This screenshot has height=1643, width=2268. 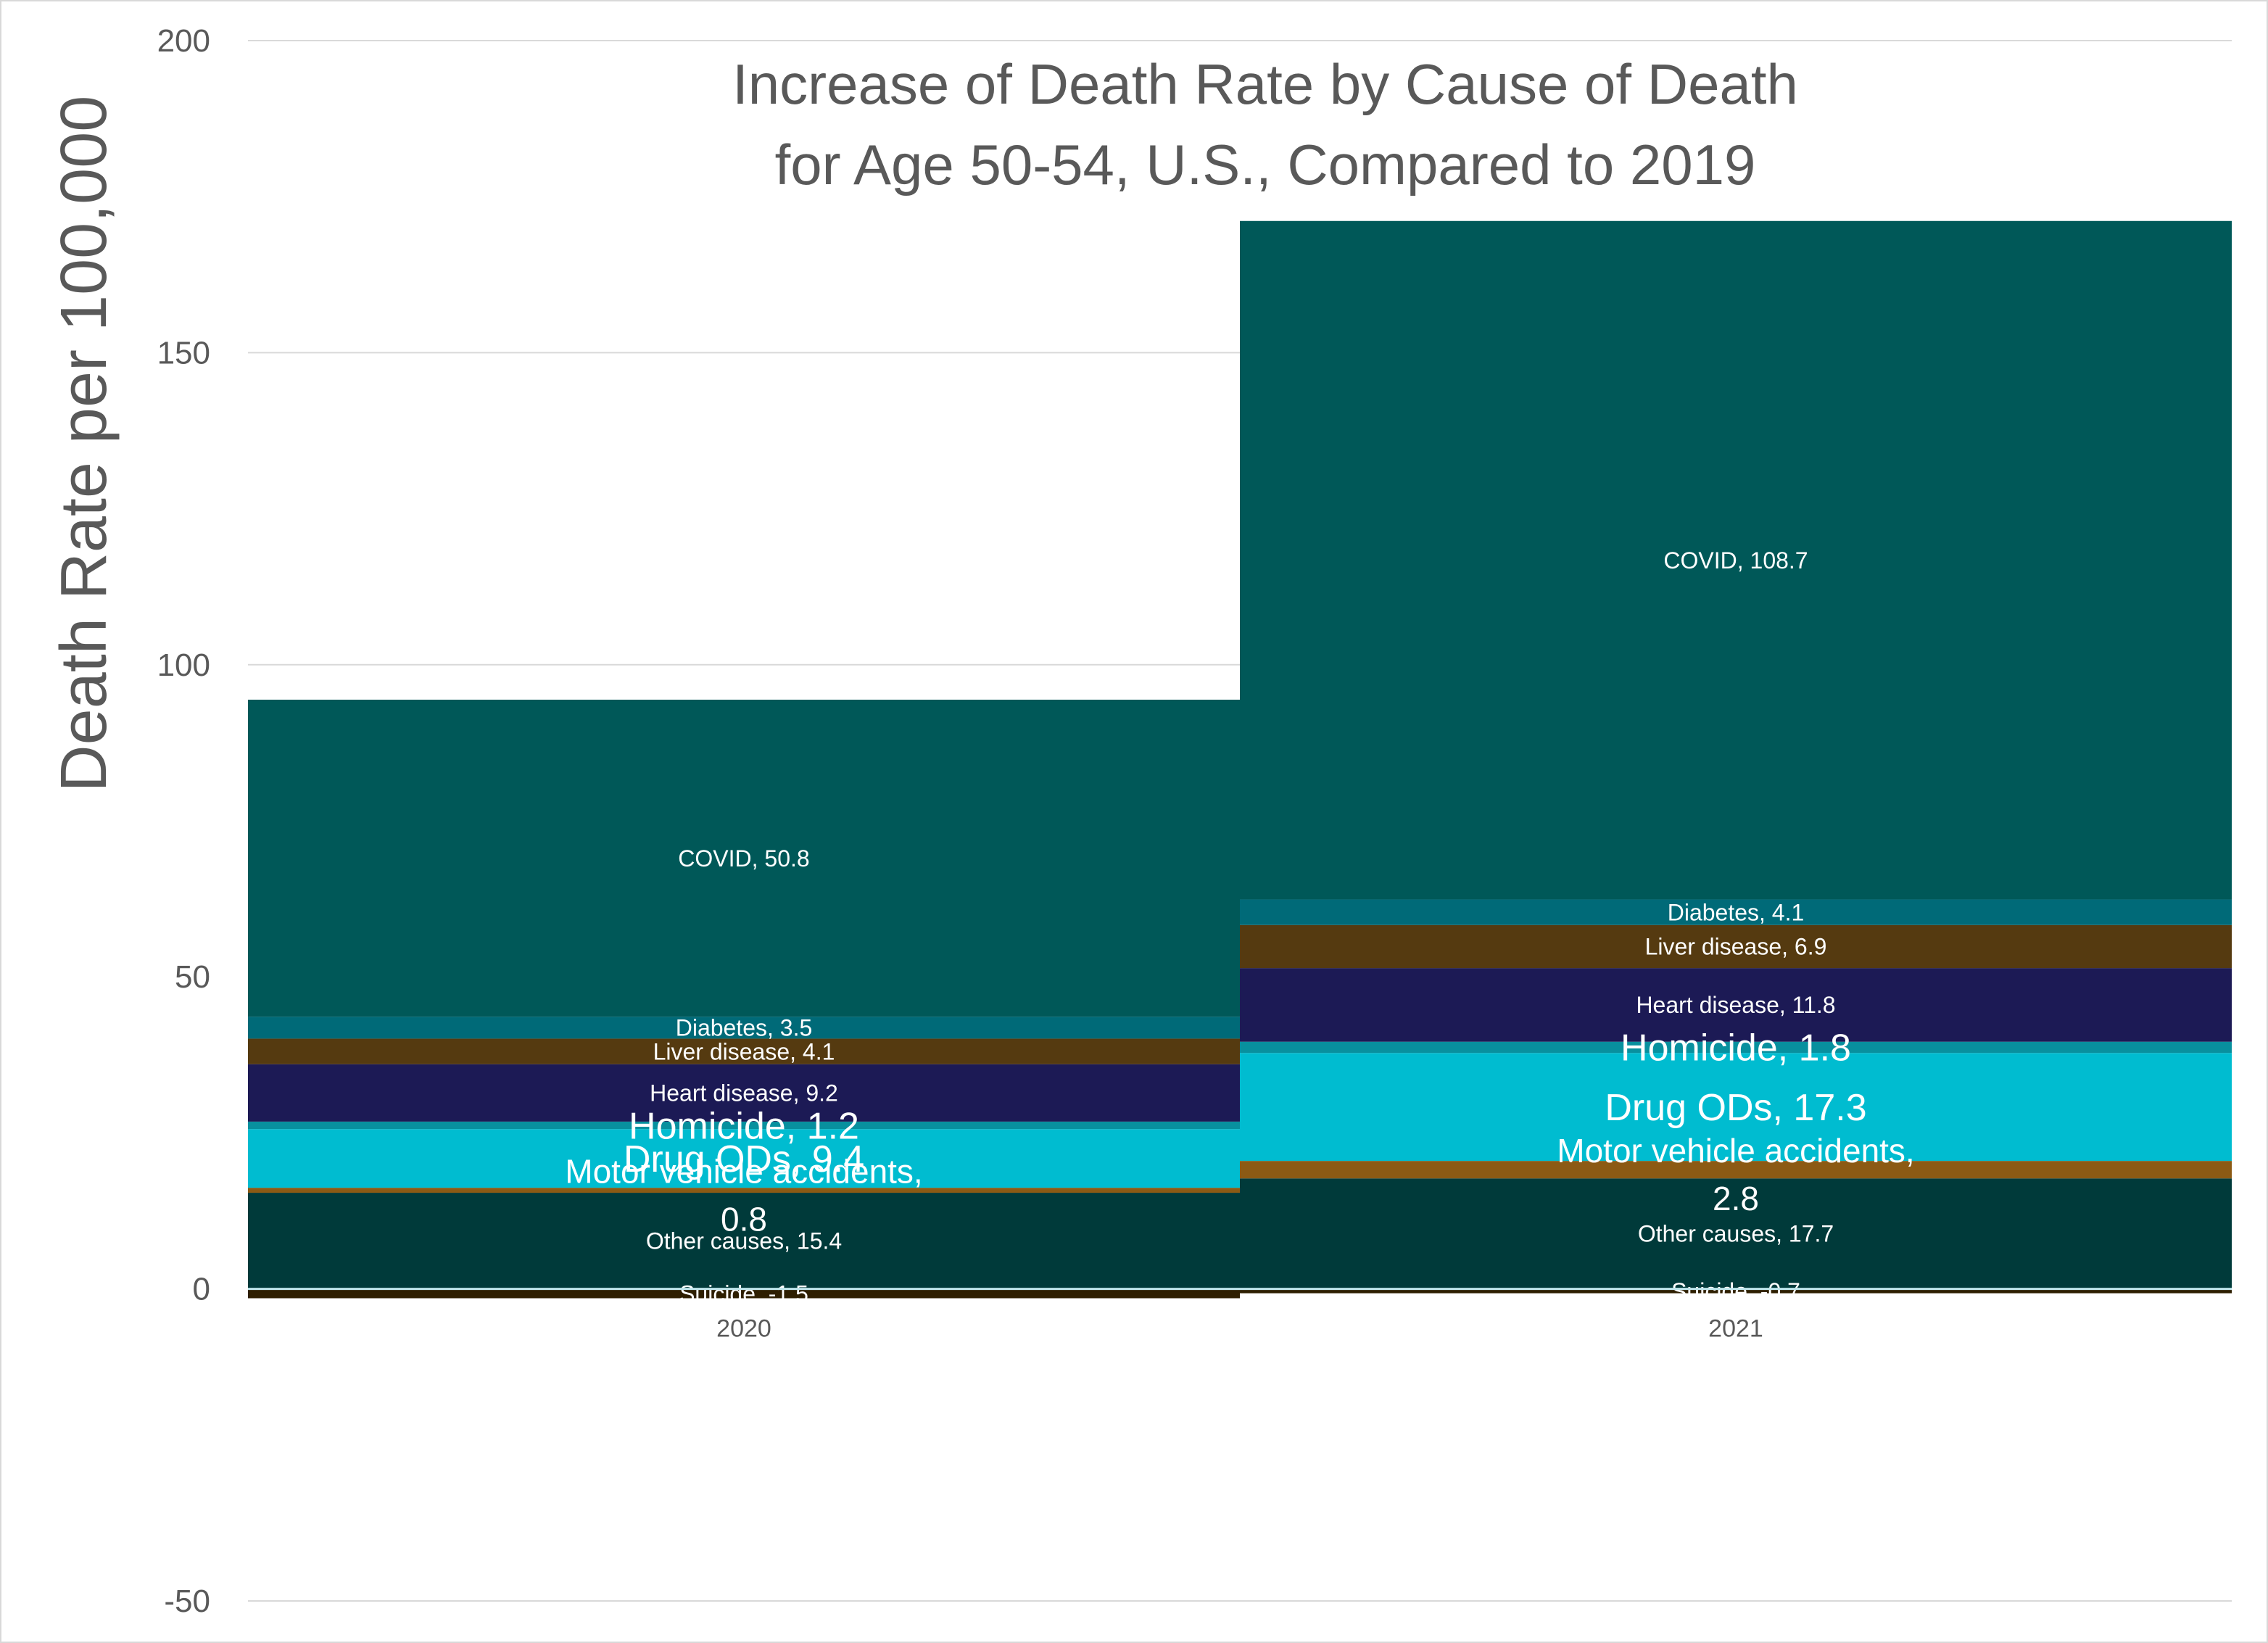 I want to click on data-label: Heart disease, 9.2, so click(x=744, y=1093).